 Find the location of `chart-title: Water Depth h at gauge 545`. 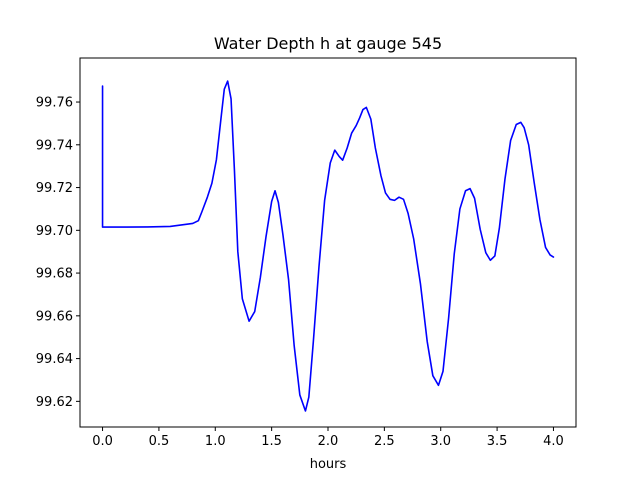

chart-title: Water Depth h at gauge 545 is located at coordinates (328, 43).